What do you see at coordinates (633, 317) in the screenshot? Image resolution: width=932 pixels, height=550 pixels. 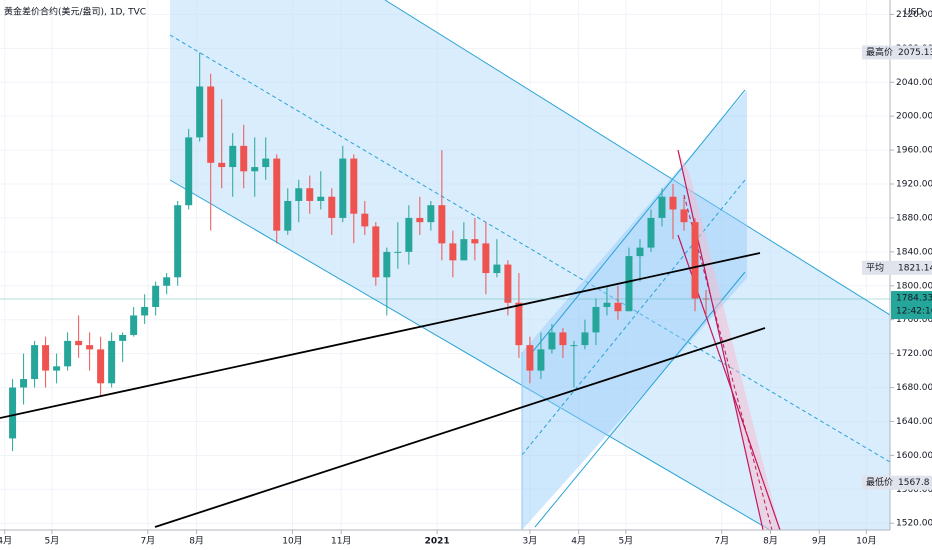 I see `channel-midline` at bounding box center [633, 317].